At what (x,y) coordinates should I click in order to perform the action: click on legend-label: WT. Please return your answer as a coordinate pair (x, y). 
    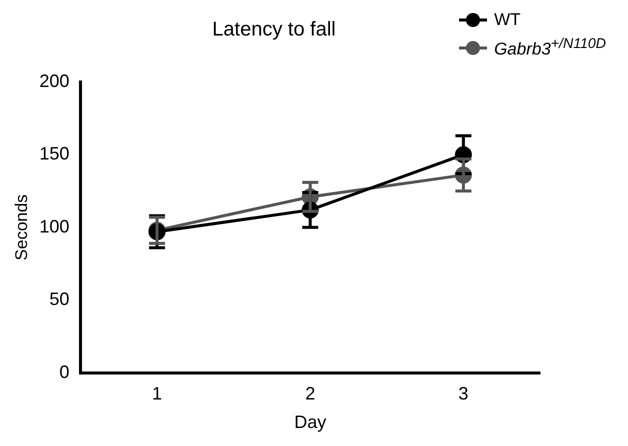
    Looking at the image, I should click on (507, 20).